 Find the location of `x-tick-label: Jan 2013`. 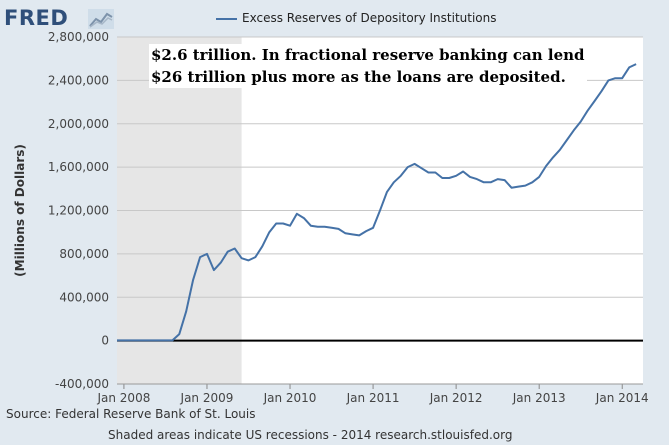

x-tick-label: Jan 2013 is located at coordinates (539, 398).